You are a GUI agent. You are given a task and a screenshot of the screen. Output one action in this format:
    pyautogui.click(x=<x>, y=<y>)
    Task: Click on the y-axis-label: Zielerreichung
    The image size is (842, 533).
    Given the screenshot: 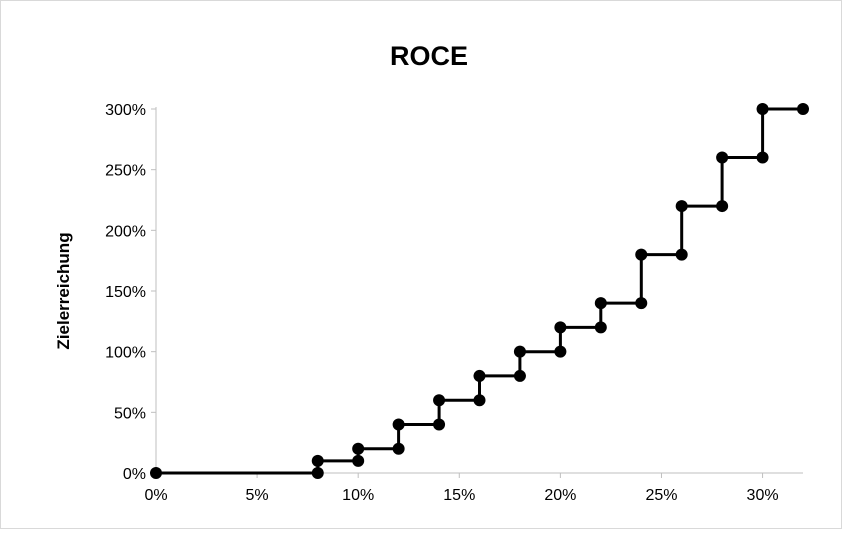 What is the action you would take?
    pyautogui.click(x=63, y=290)
    